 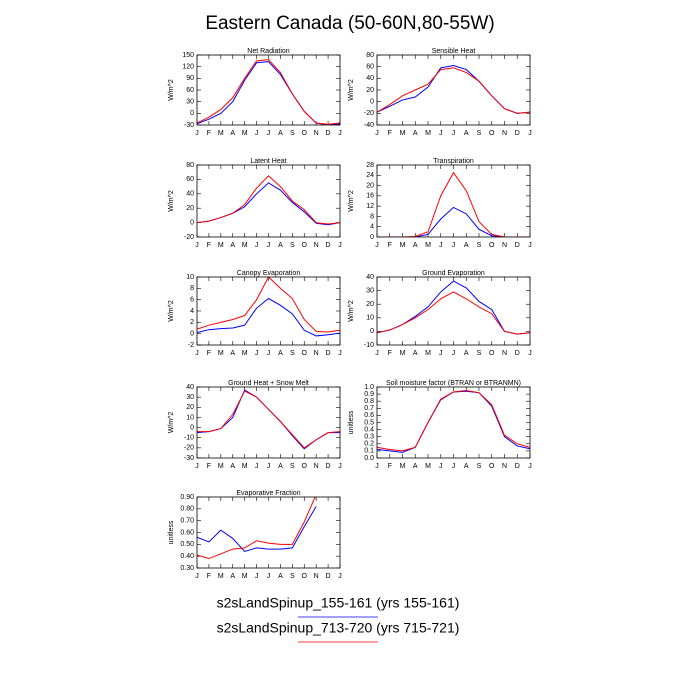 I want to click on panel-title: Transpiration, so click(x=453, y=161).